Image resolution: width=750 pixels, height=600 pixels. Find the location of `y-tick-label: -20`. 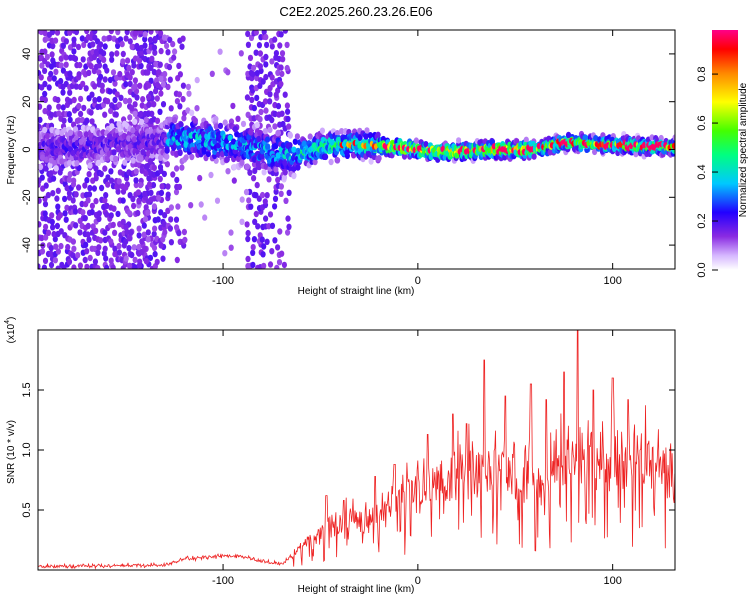

y-tick-label: -20 is located at coordinates (27, 197).